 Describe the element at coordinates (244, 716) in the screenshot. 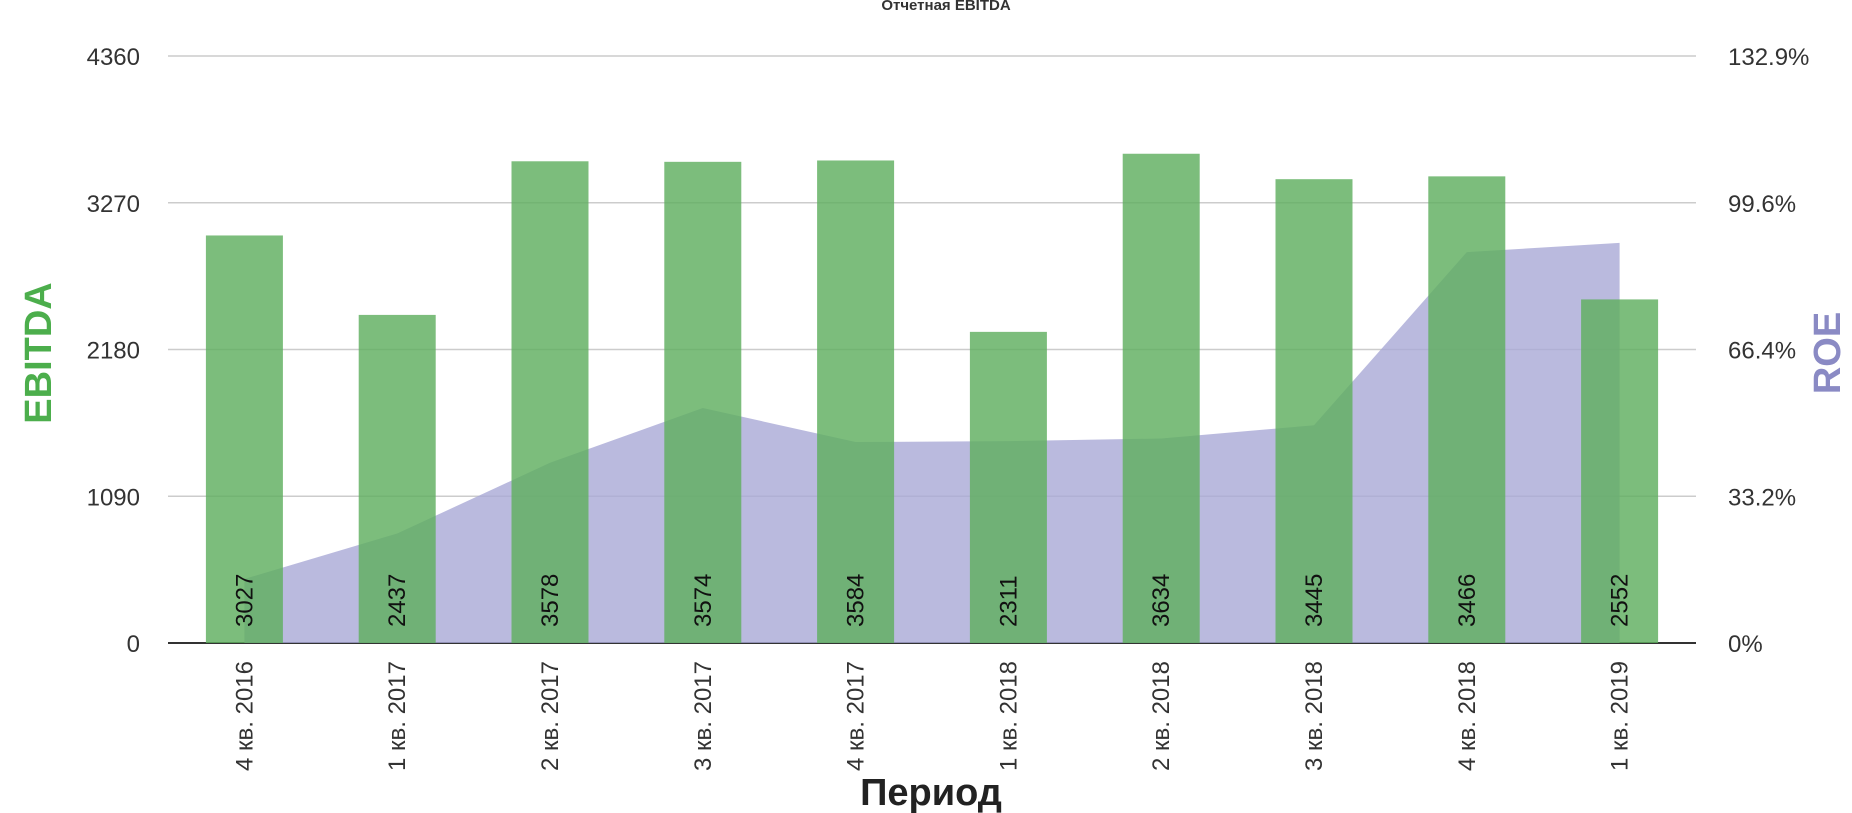

I see `x-tick-label: 4 кв. 2016` at that location.